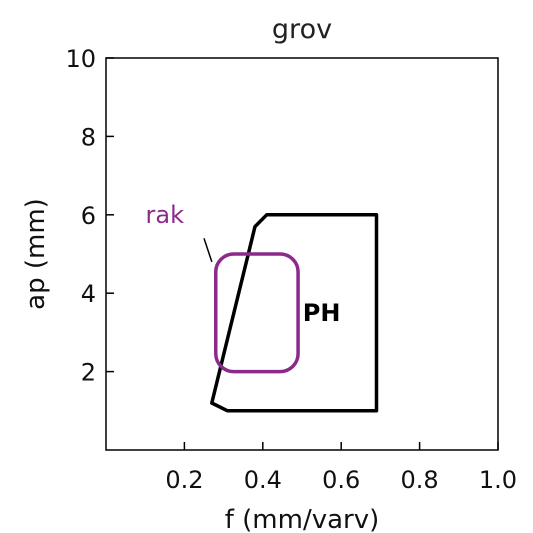  Describe the element at coordinates (498, 480) in the screenshot. I see `x-tick-label: 1.0` at that location.